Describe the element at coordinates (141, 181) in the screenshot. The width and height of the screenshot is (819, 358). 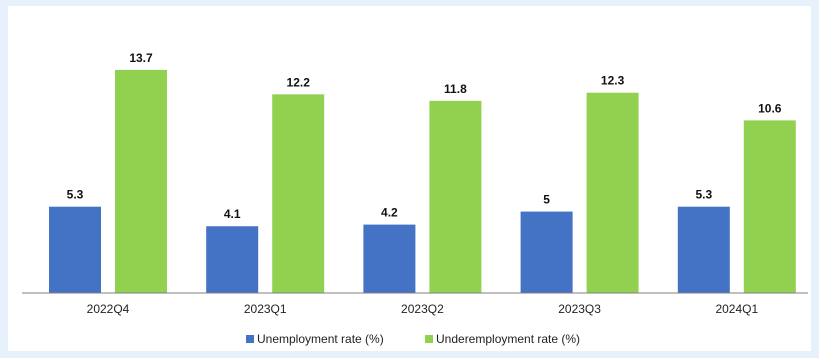
I see `bar-underemployment-2022Q4` at that location.